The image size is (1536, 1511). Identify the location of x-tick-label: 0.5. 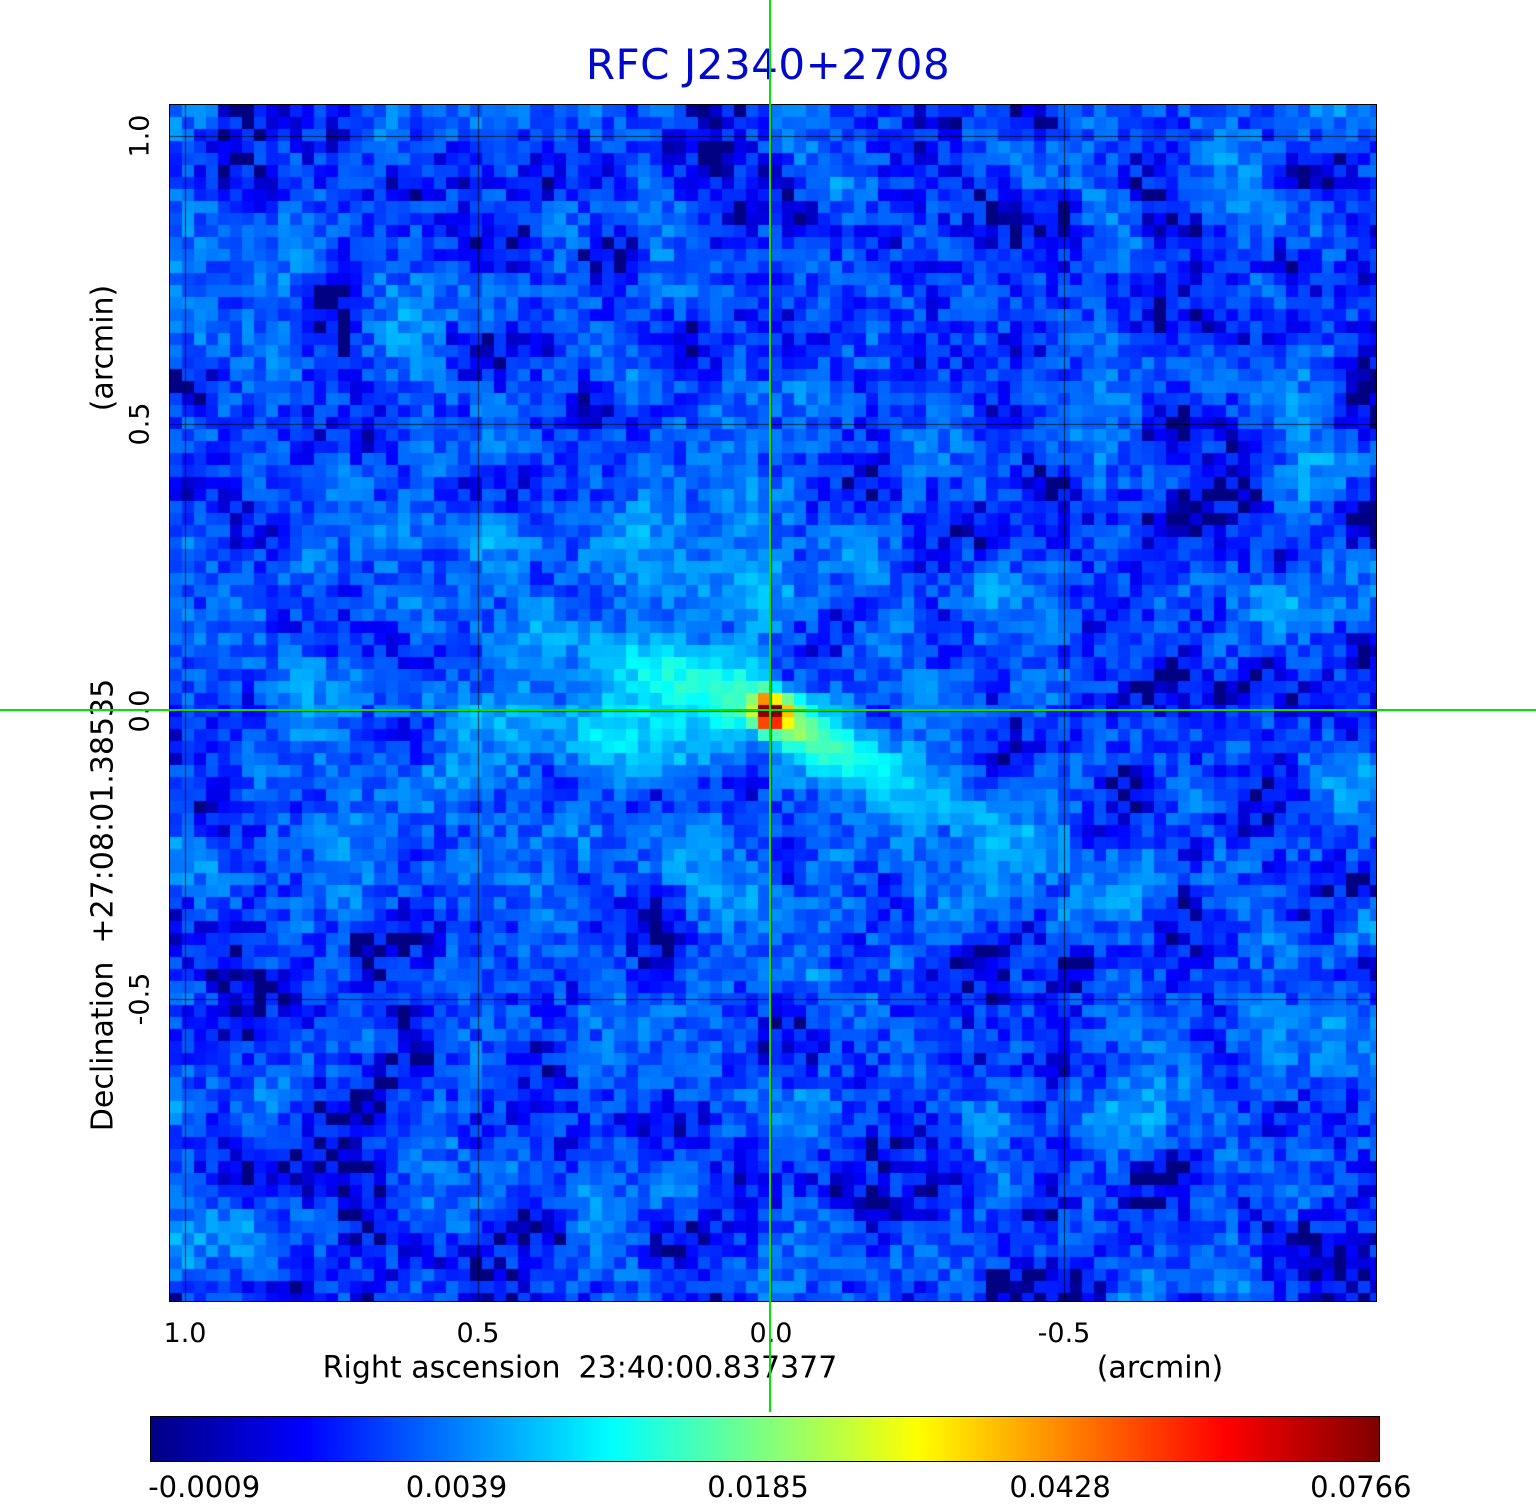
(478, 1333).